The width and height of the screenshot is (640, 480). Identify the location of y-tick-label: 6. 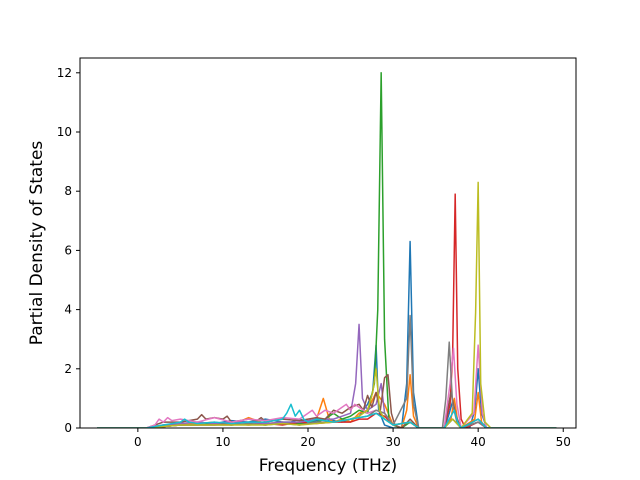
(68, 250).